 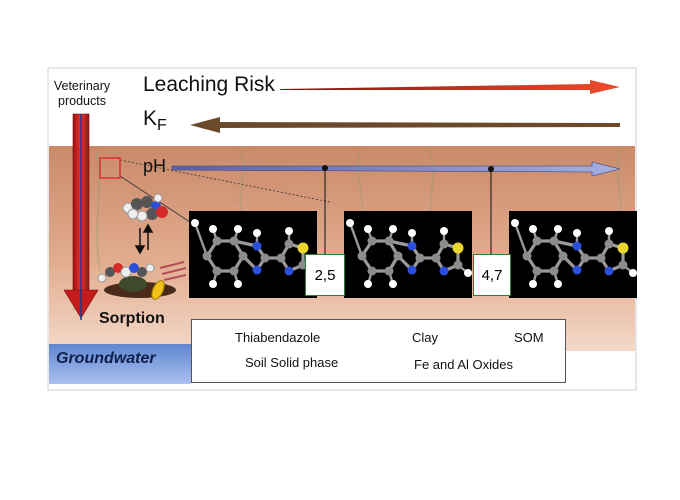 I want to click on groundwater-label: Groundwater, so click(x=106, y=358).